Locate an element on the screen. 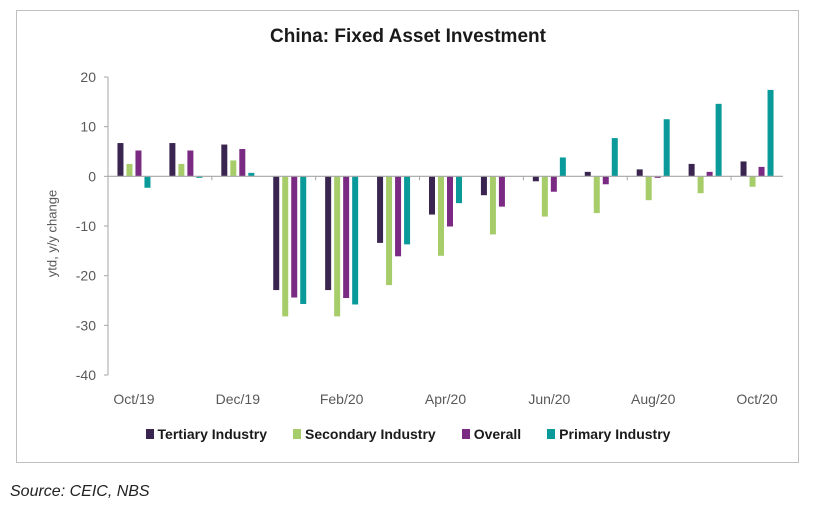 Image resolution: width=816 pixels, height=511 pixels. legend-item: Secondary Industry is located at coordinates (364, 434).